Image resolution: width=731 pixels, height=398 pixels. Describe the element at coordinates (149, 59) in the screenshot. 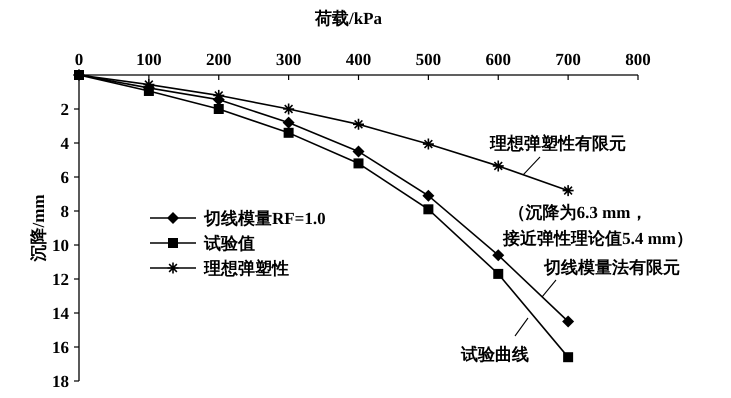

I see `x-tick-label: 100` at that location.